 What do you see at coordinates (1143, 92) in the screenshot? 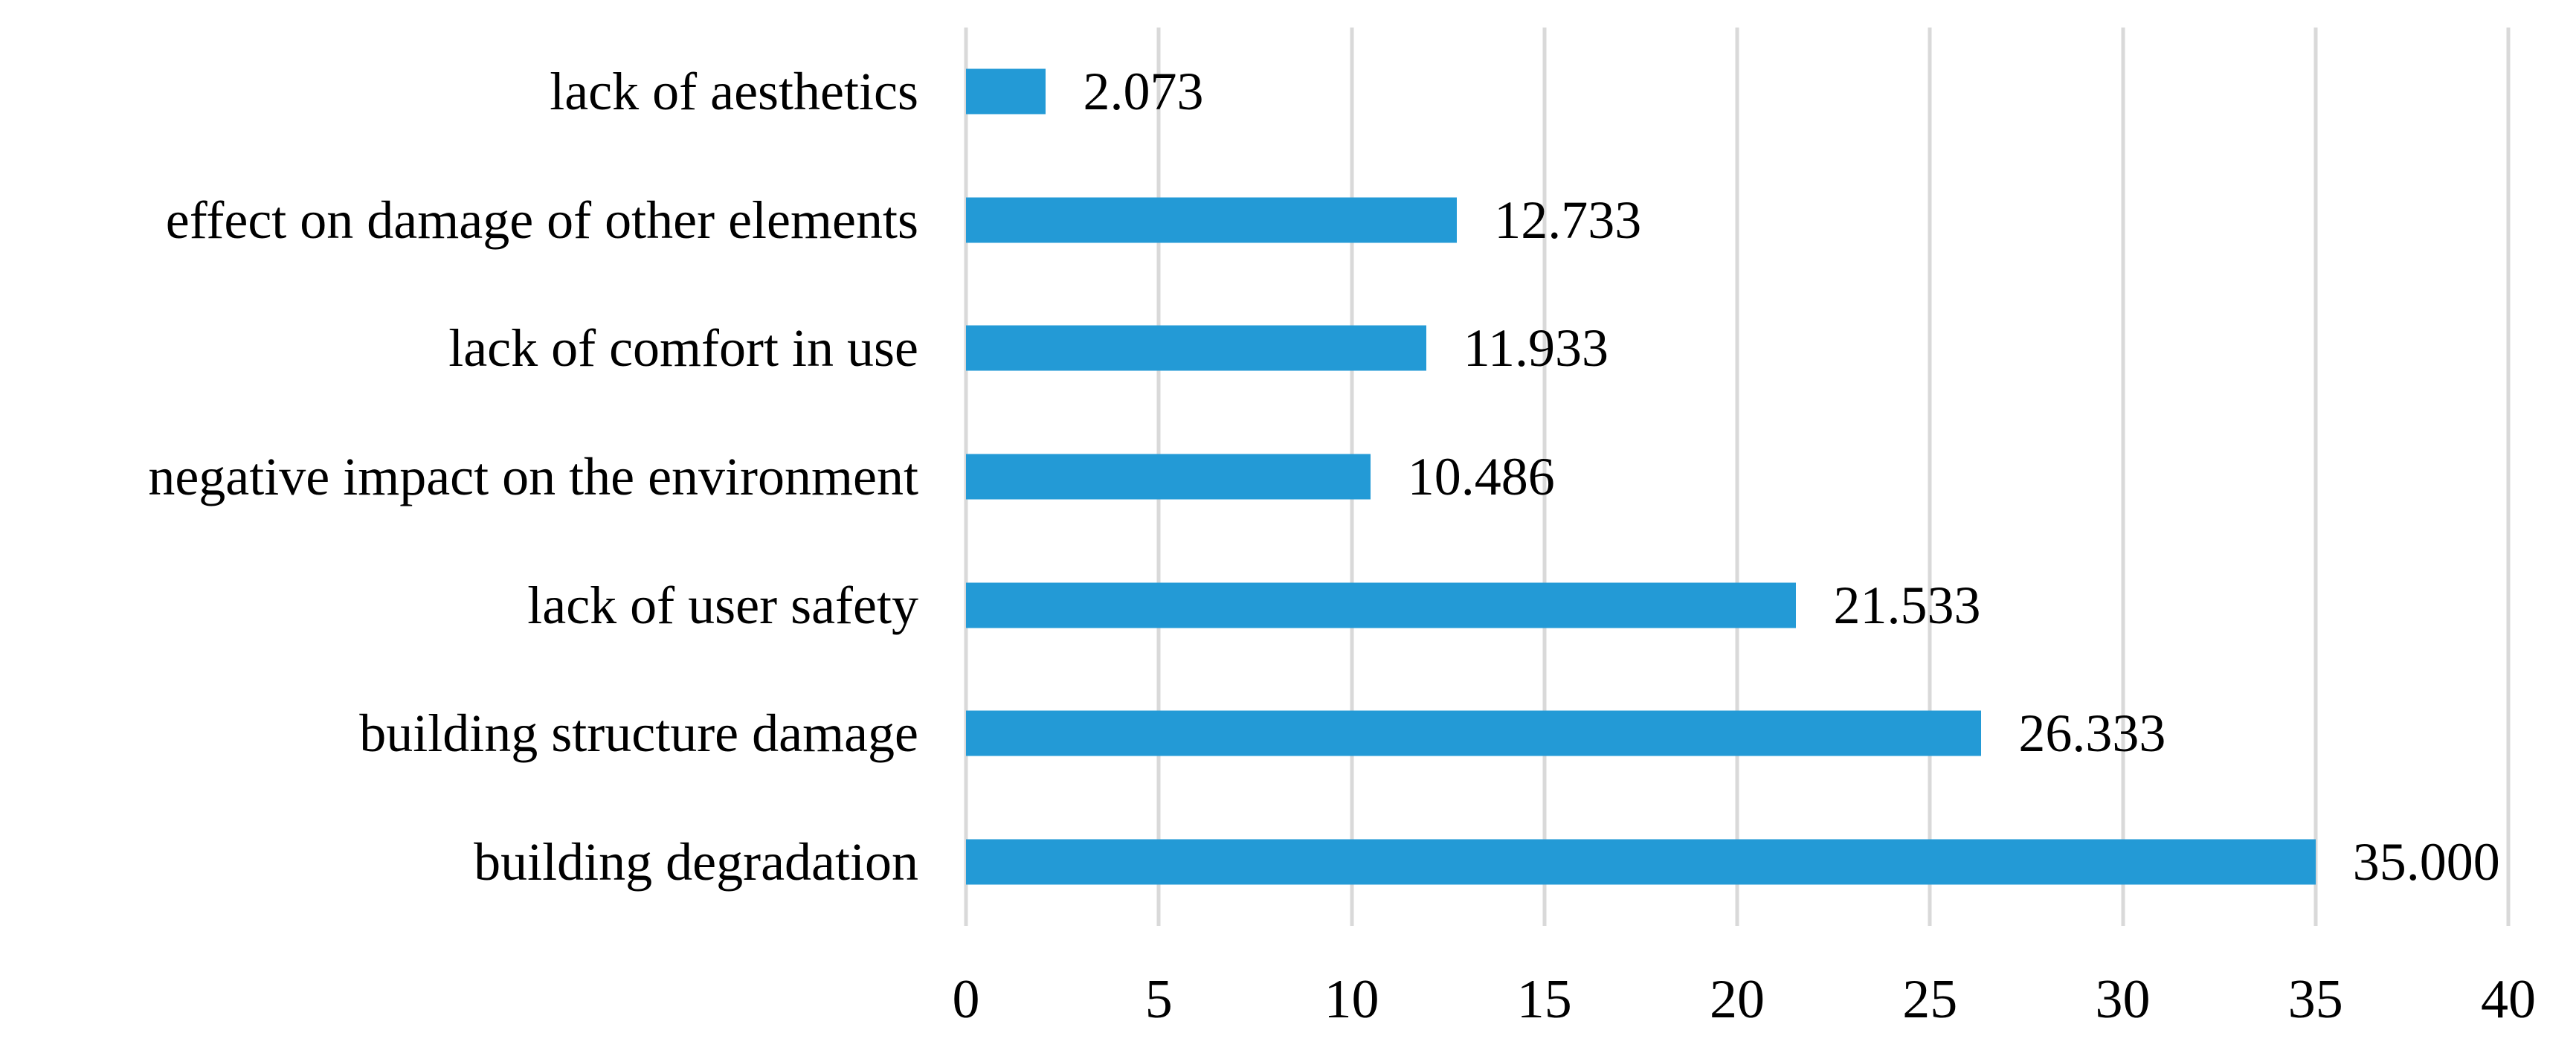
I see `value-label: 2.073` at bounding box center [1143, 92].